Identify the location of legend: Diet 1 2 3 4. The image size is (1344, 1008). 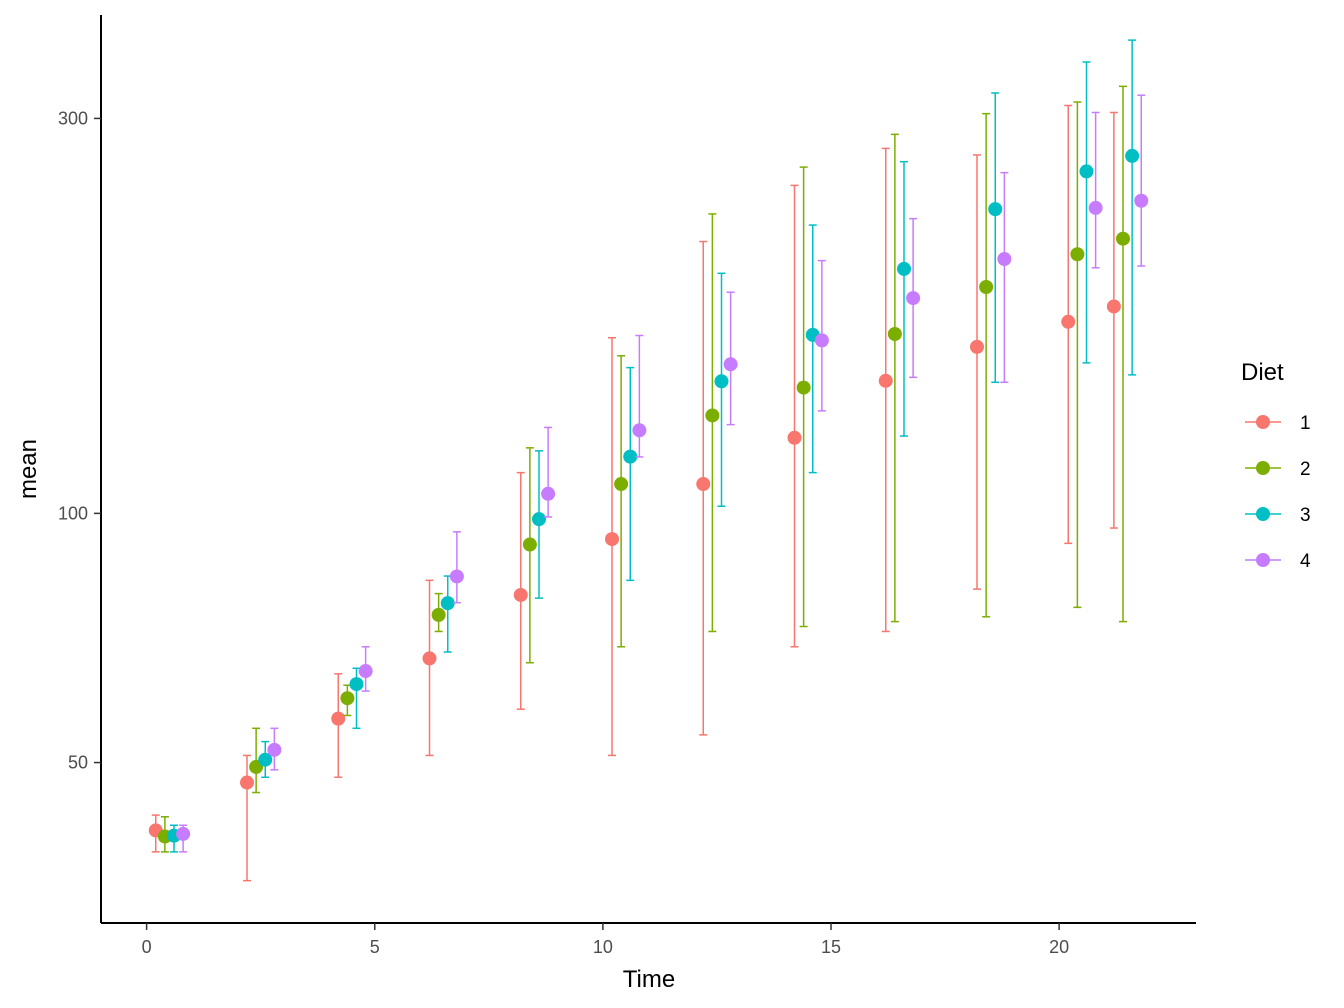
(1276, 465).